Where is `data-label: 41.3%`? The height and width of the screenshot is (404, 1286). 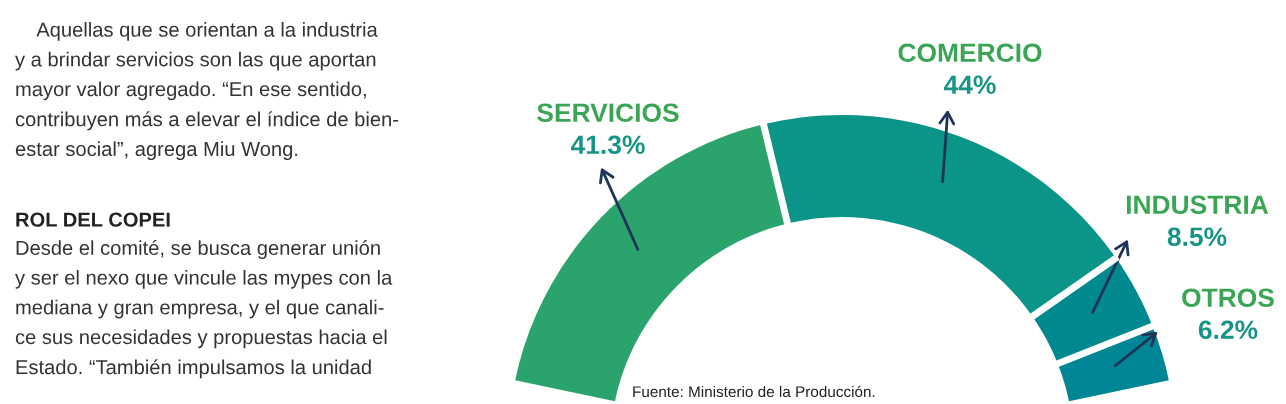 data-label: 41.3% is located at coordinates (607, 145).